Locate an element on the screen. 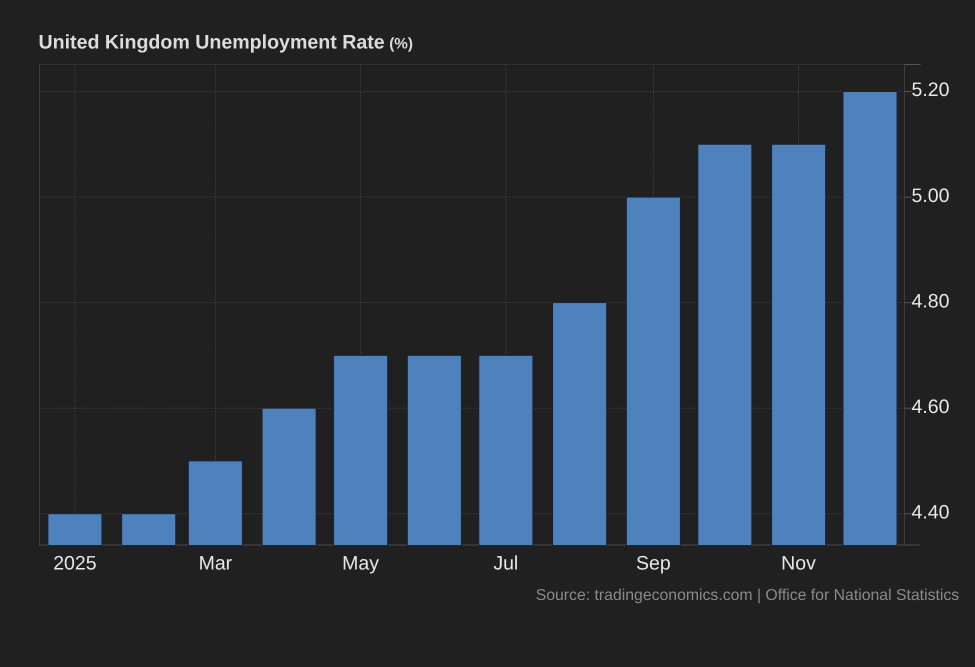  svg-text: Nov is located at coordinates (798, 564).